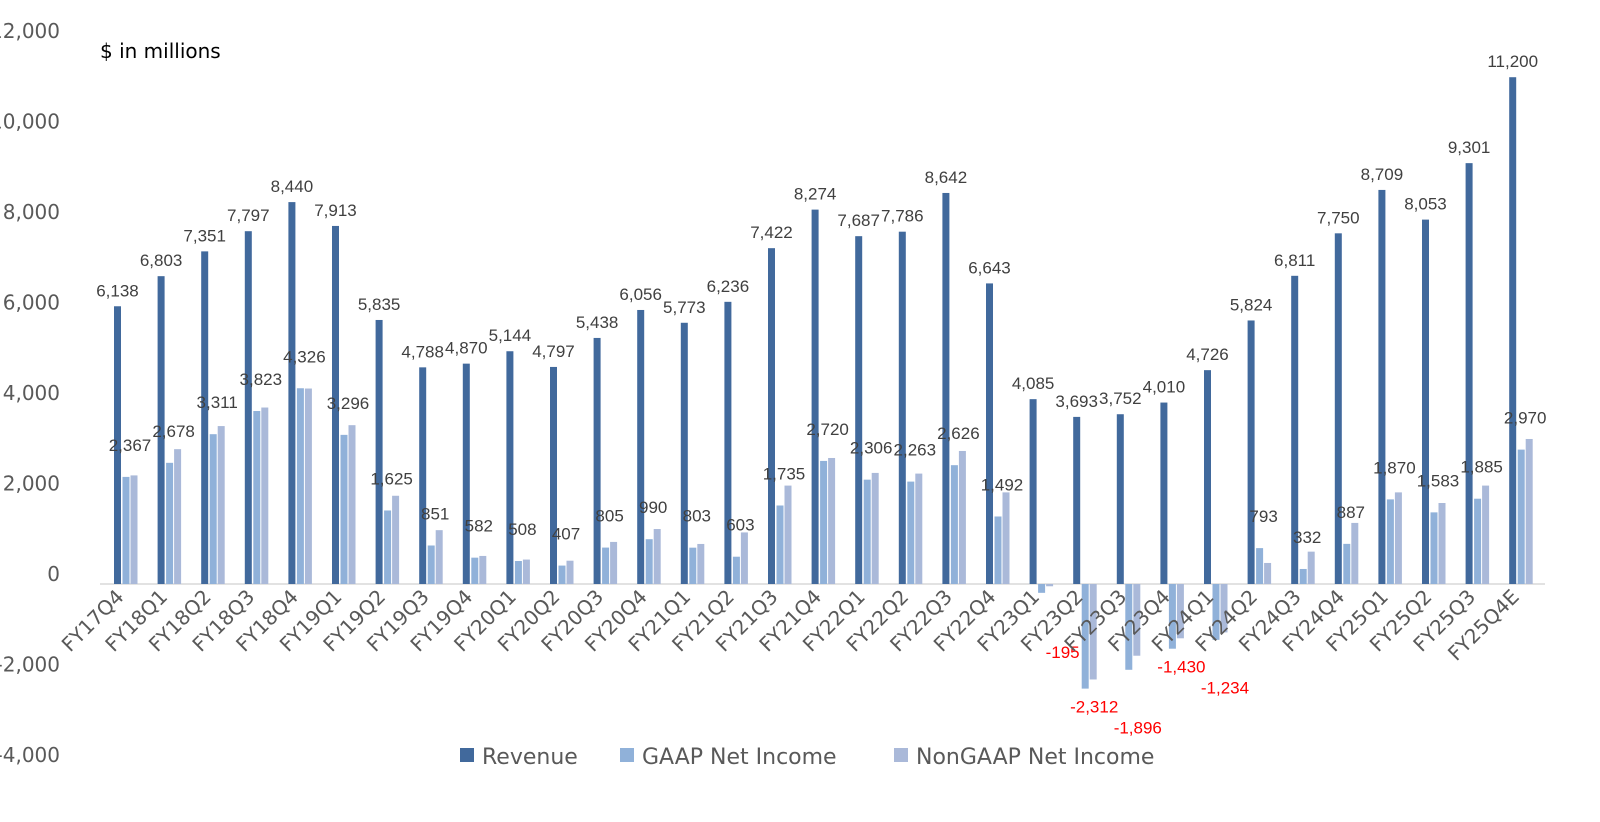 The width and height of the screenshot is (1600, 822). What do you see at coordinates (989, 267) in the screenshot?
I see `data-label: 6,643` at bounding box center [989, 267].